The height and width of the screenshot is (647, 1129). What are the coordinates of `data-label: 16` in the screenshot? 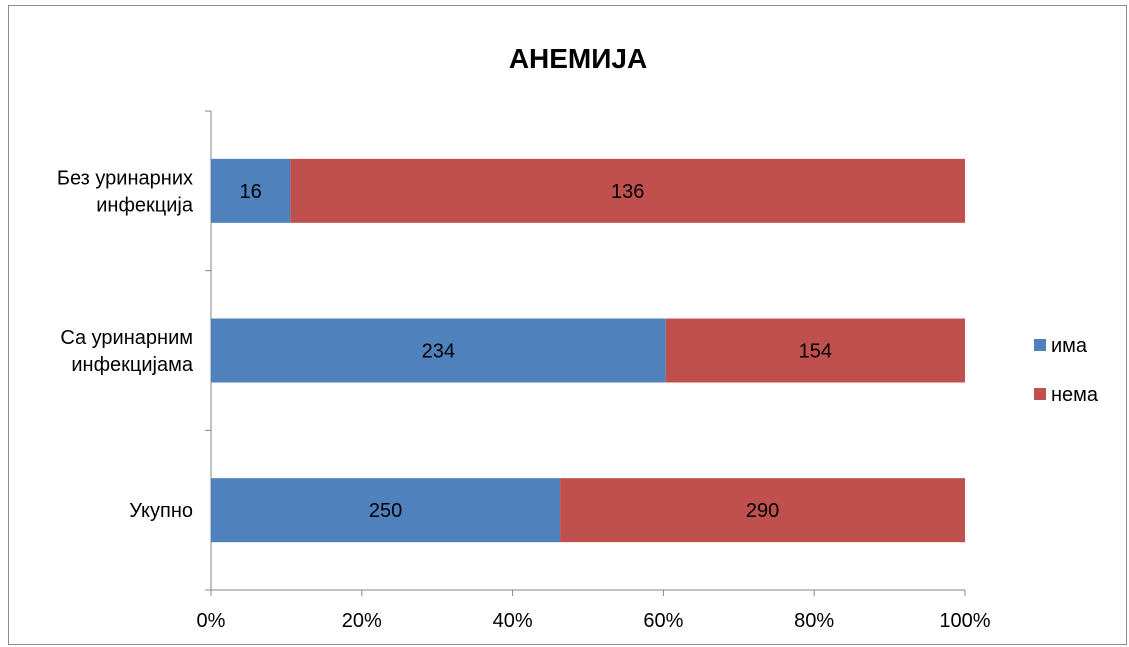 It's located at (251, 192).